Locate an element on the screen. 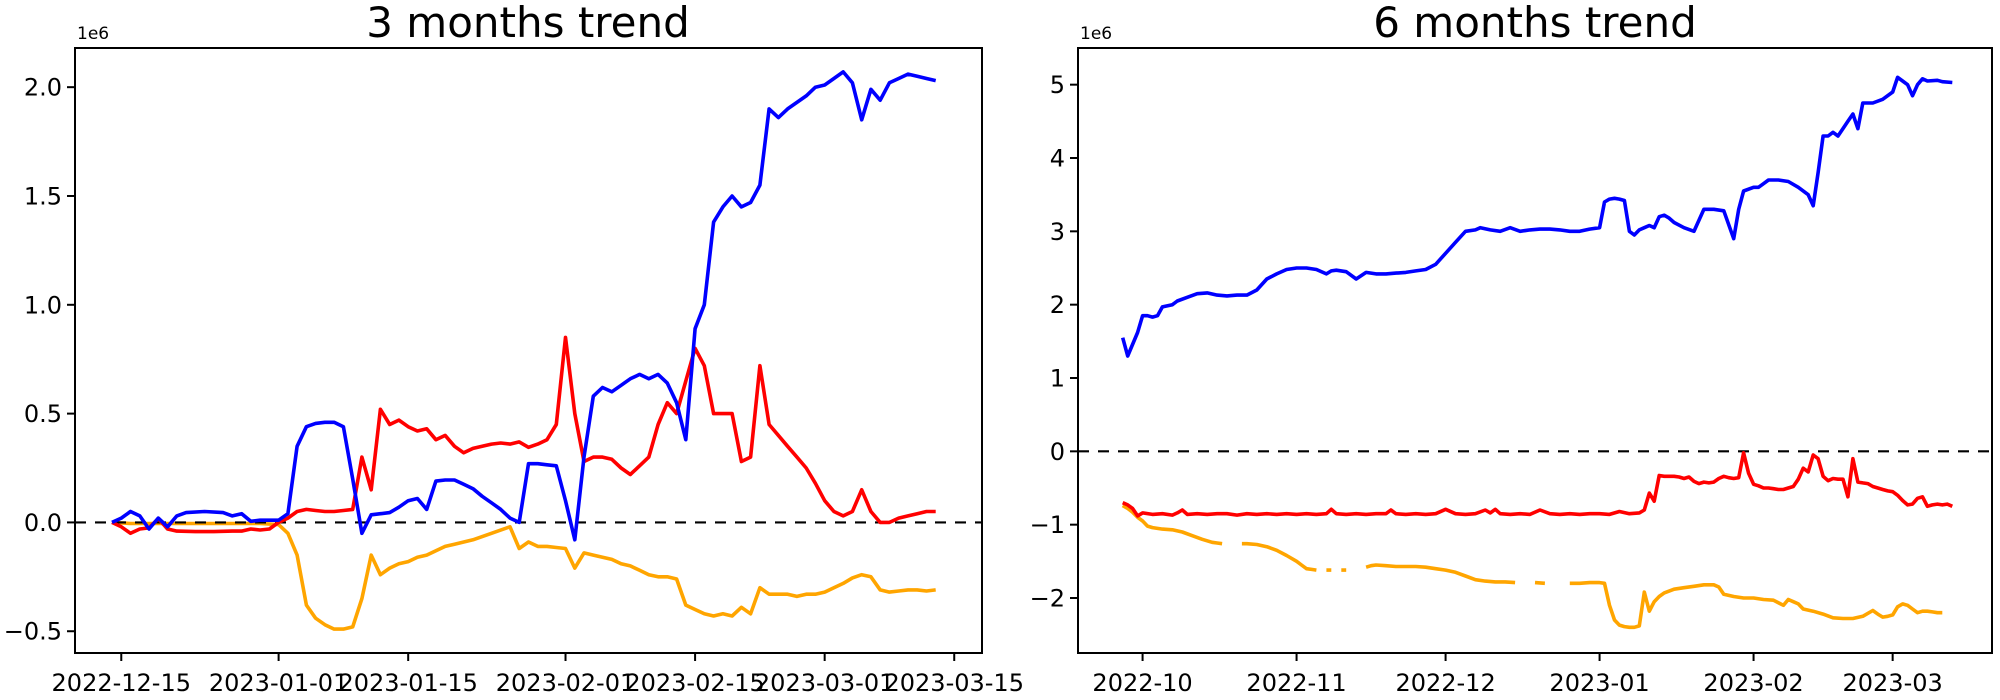 This screenshot has height=700, width=2000. x-tick-label: 2023-02 is located at coordinates (1753, 683).